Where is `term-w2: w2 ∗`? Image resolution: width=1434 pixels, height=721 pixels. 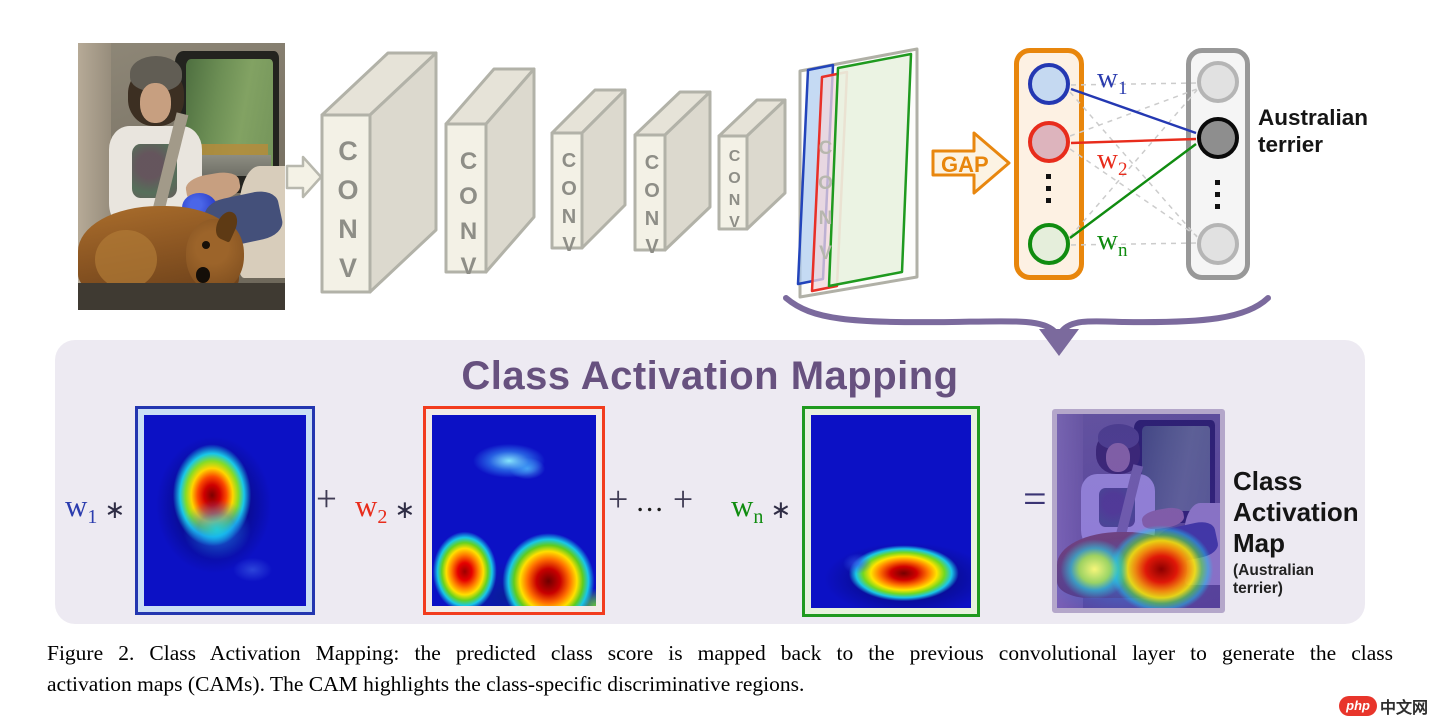
term-w2: w2 ∗ is located at coordinates (385, 508).